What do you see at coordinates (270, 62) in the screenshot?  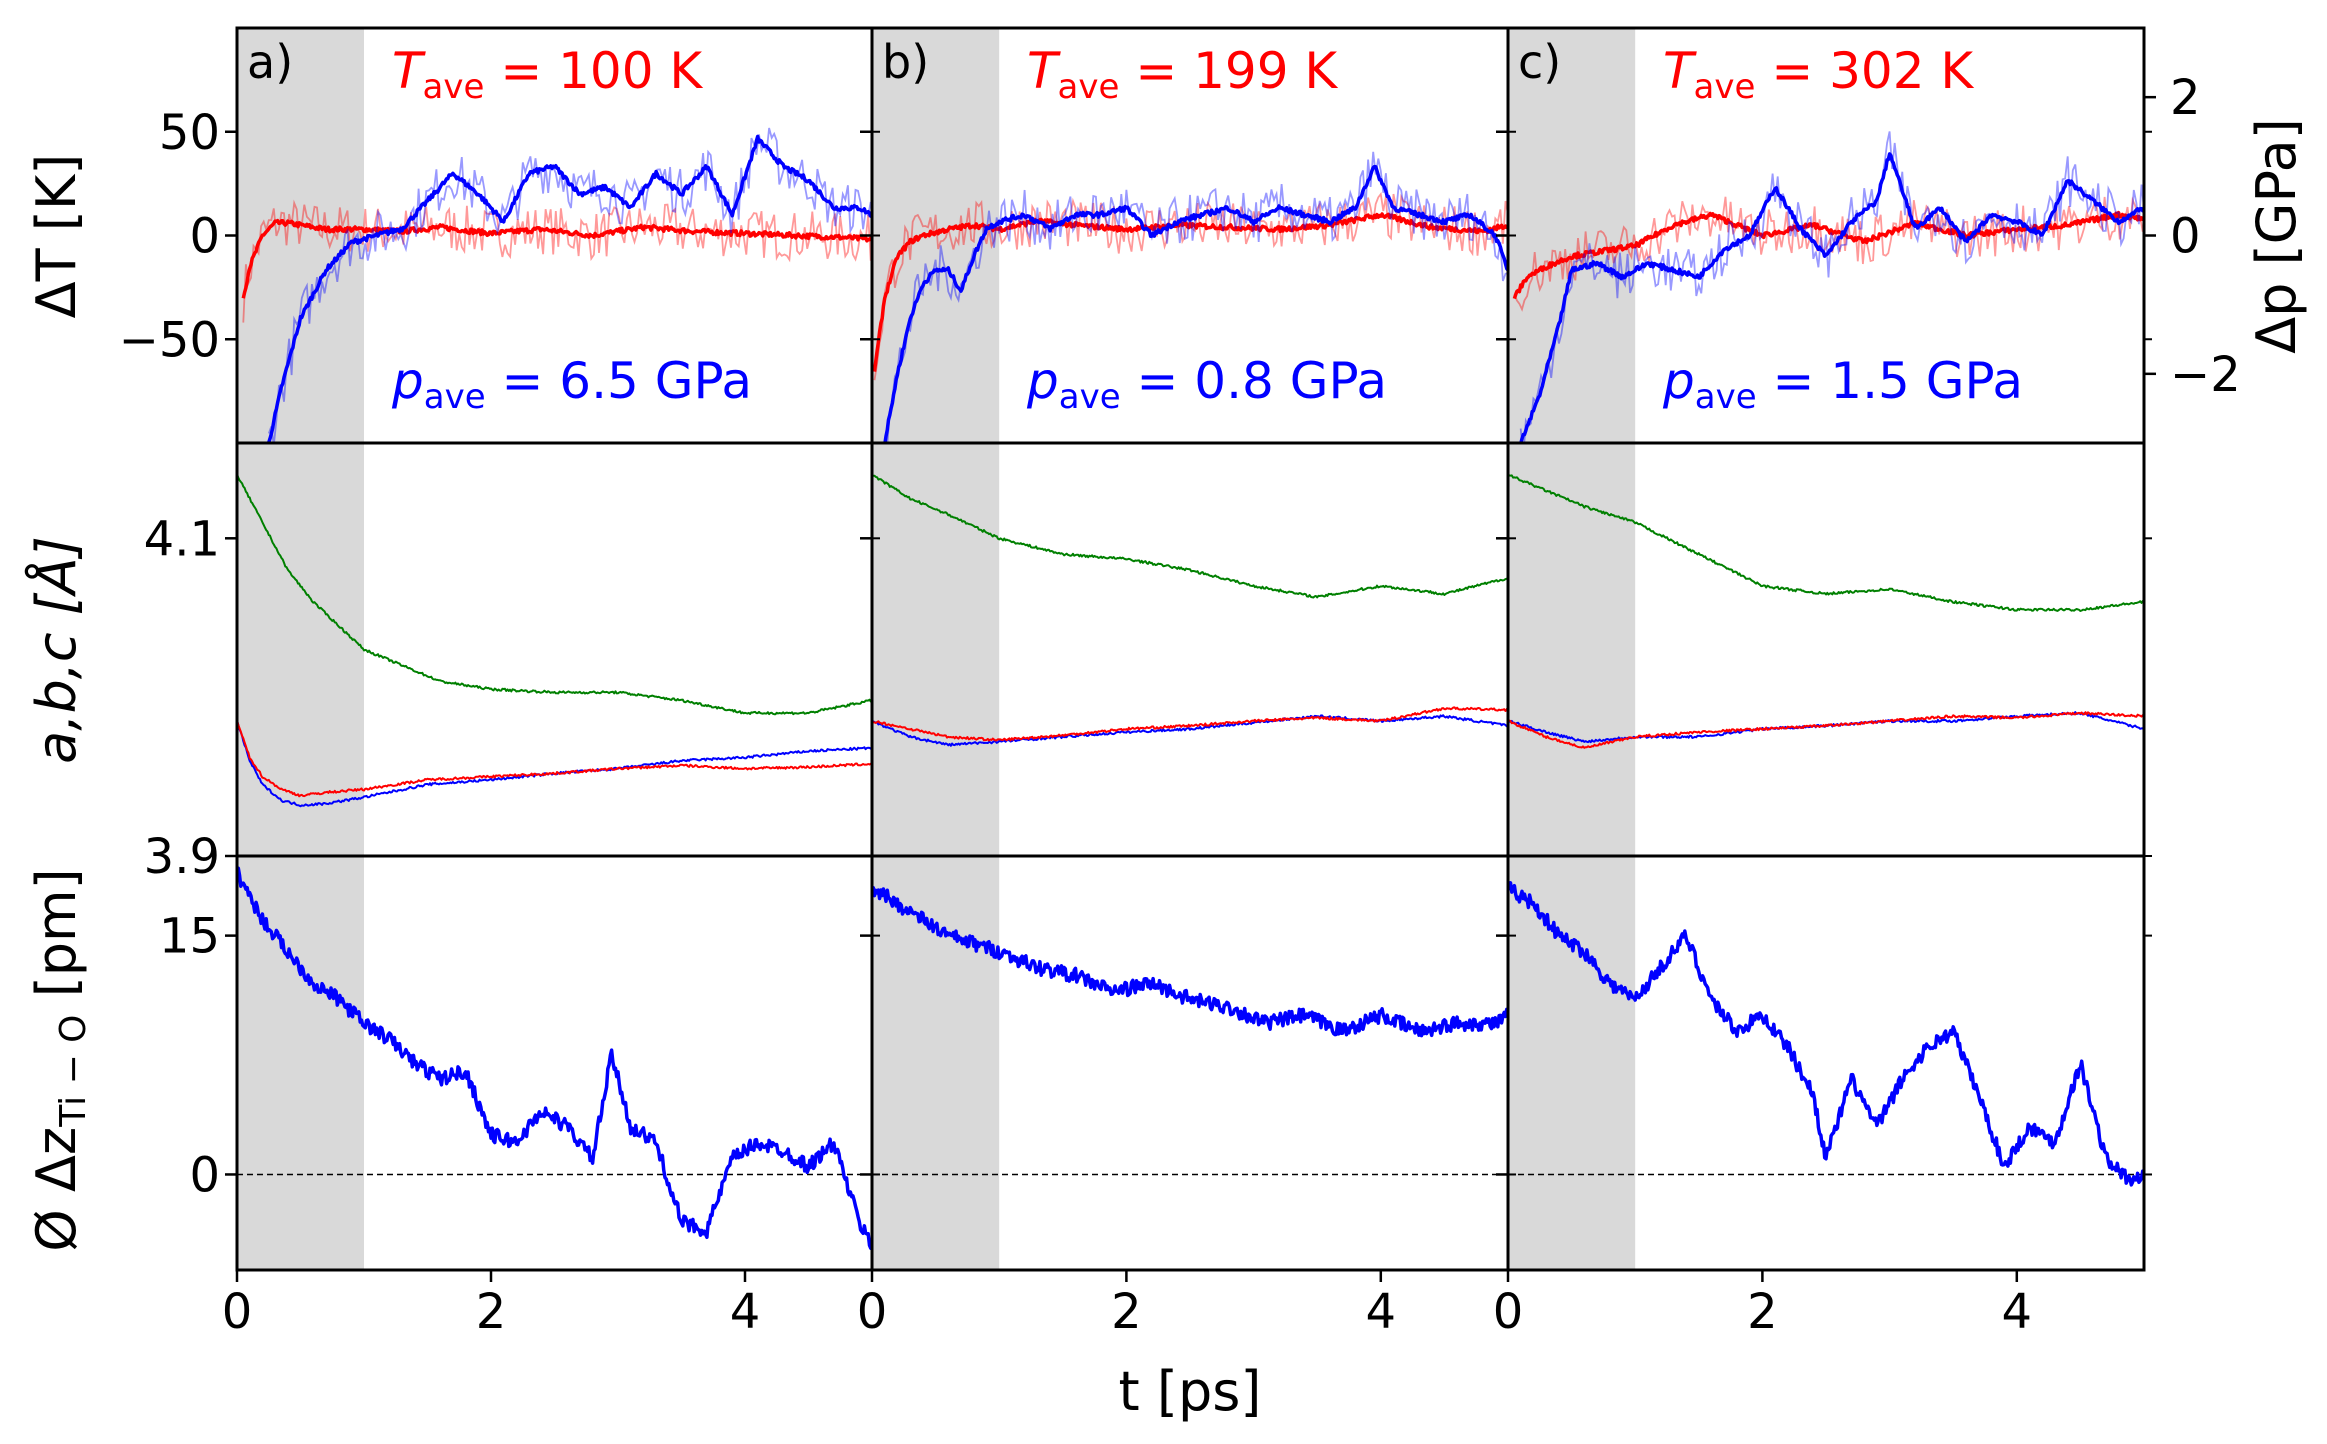 I see `panel-label: a)` at bounding box center [270, 62].